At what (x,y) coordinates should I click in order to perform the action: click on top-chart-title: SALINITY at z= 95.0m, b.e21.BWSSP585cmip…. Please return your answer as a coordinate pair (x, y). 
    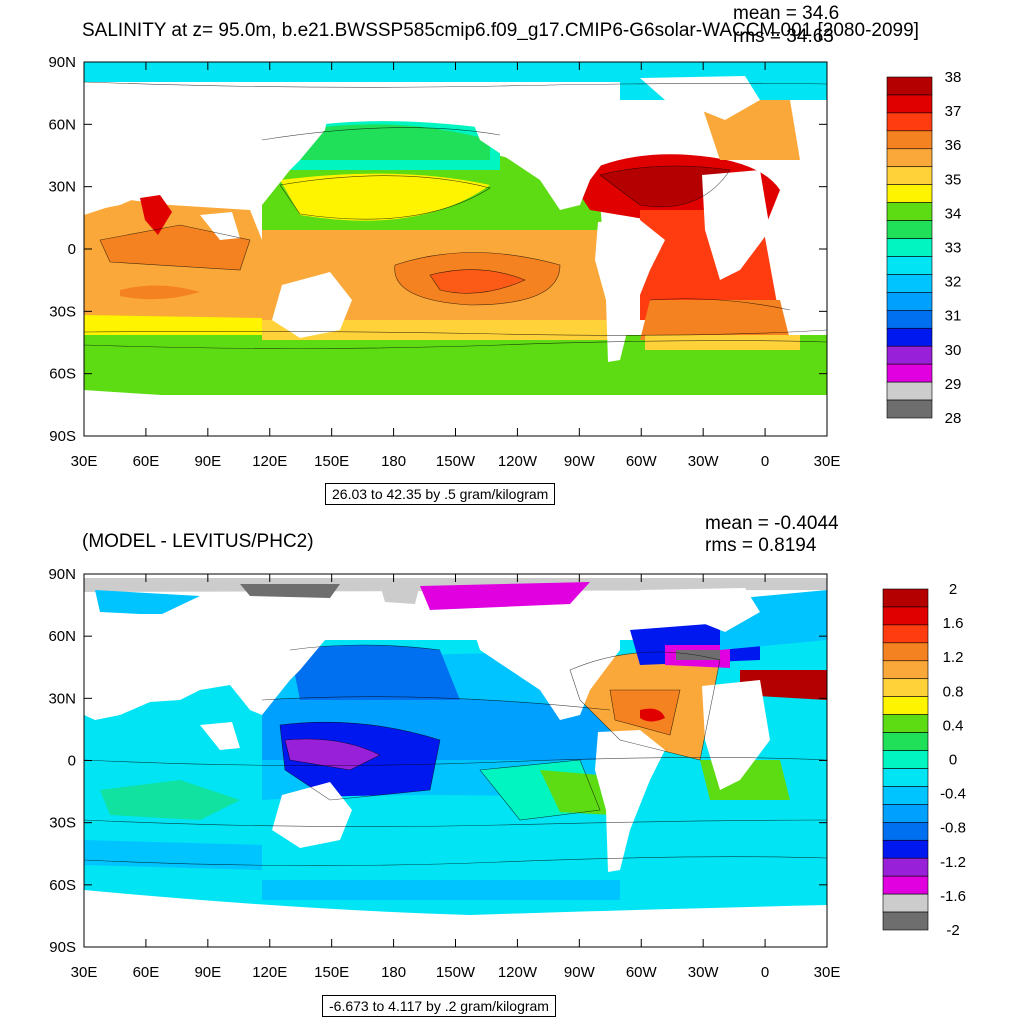
    Looking at the image, I should click on (500, 30).